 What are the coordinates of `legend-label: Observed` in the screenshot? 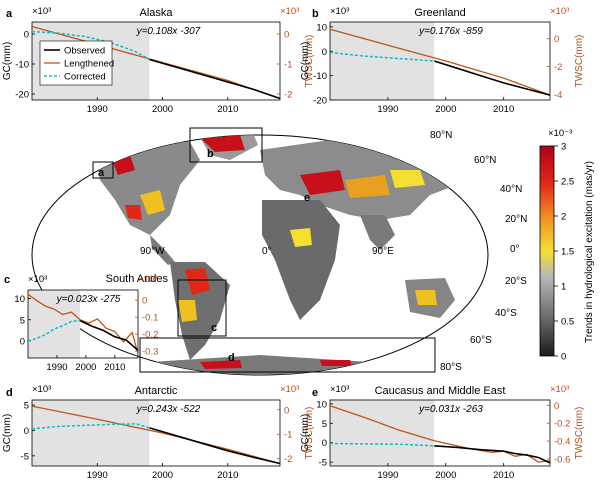 It's located at (84, 51).